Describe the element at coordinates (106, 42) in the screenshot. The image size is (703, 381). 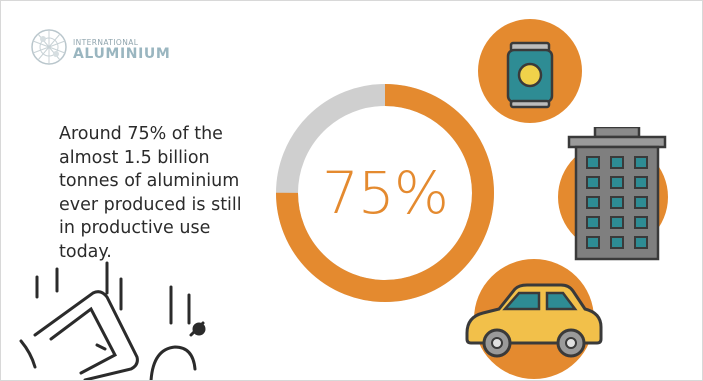
I see `logo-line-international: INTERNATIONAL` at that location.